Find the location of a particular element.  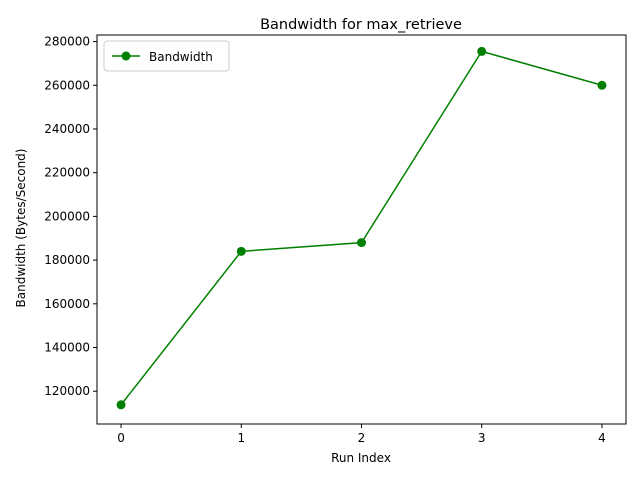

y-tick-label: 240000 is located at coordinates (67, 129).